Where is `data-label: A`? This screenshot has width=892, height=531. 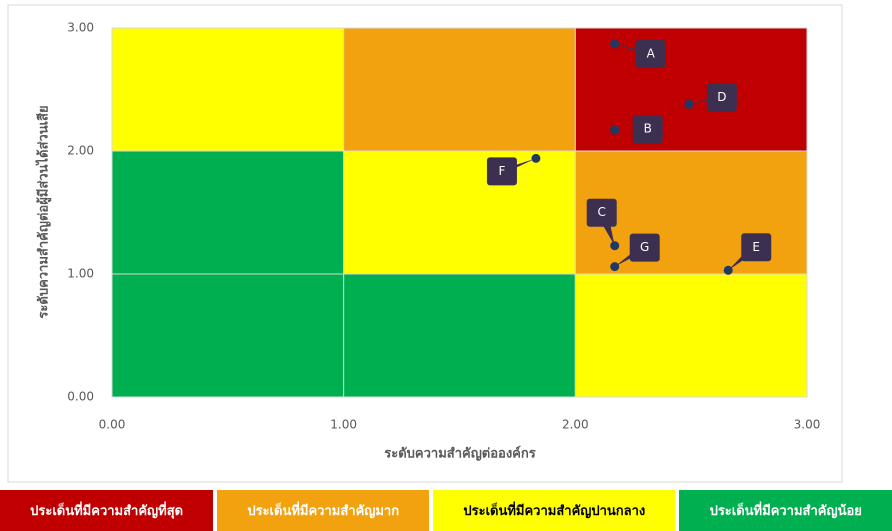
data-label: A is located at coordinates (651, 53).